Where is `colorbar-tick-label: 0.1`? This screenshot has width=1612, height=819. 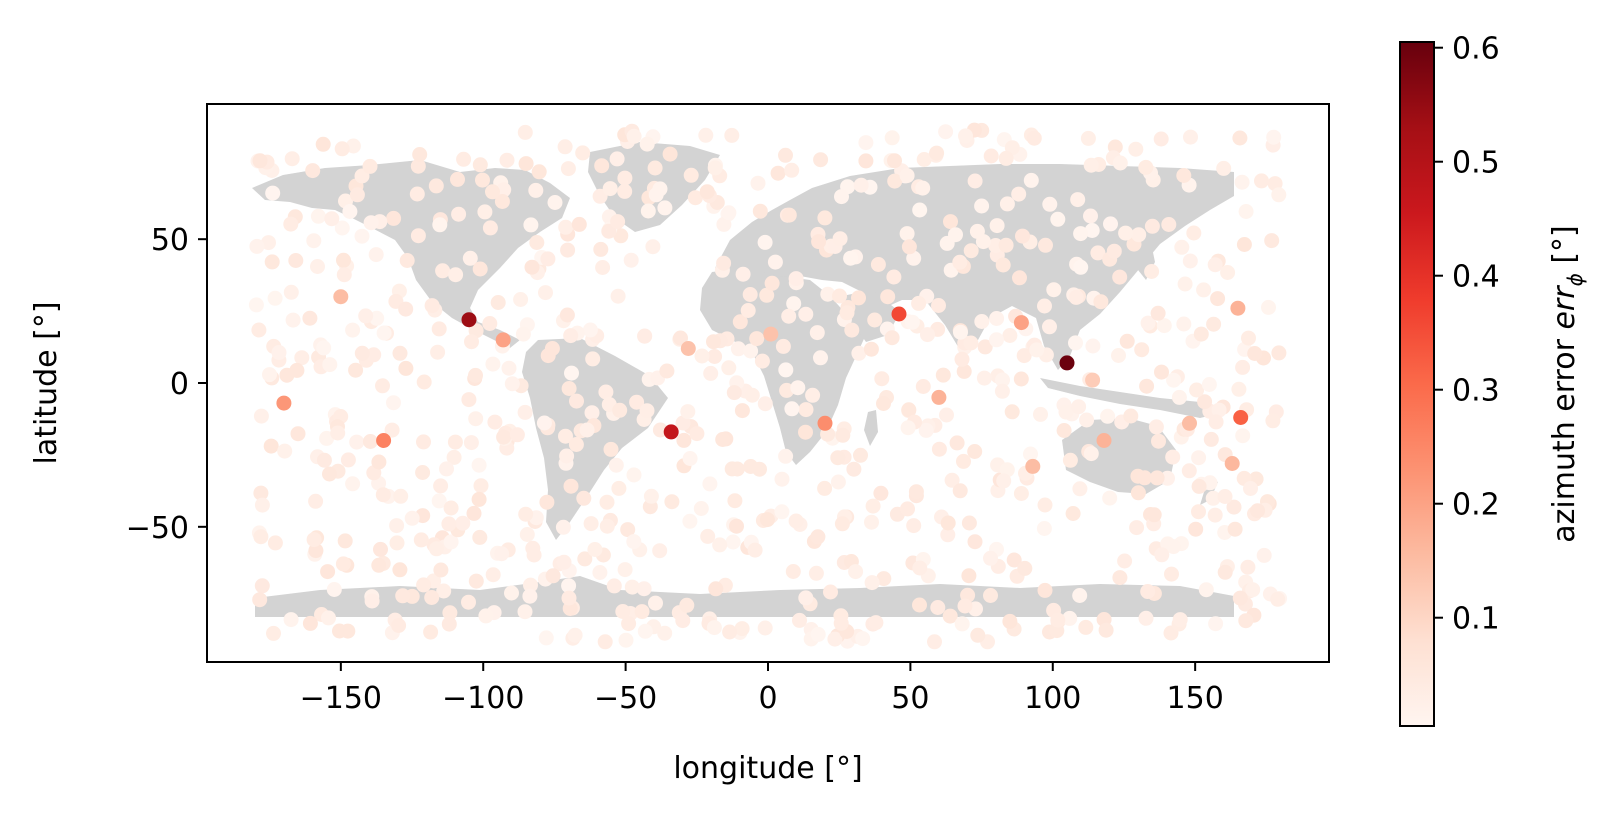
colorbar-tick-label: 0.1 is located at coordinates (1476, 619).